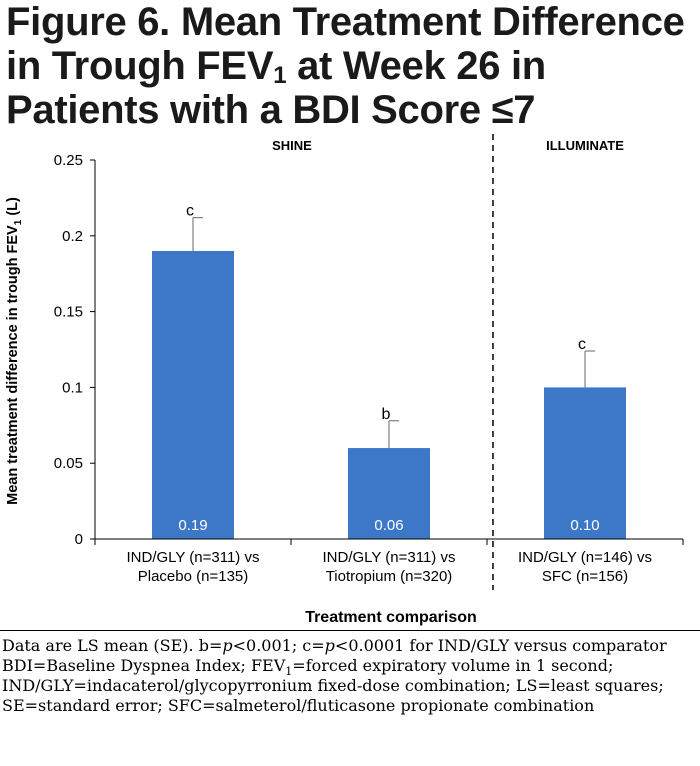 The height and width of the screenshot is (766, 700). What do you see at coordinates (75, 350) in the screenshot?
I see `y-axis: 0 0.05 0.1 0.15 0.2 0.25` at bounding box center [75, 350].